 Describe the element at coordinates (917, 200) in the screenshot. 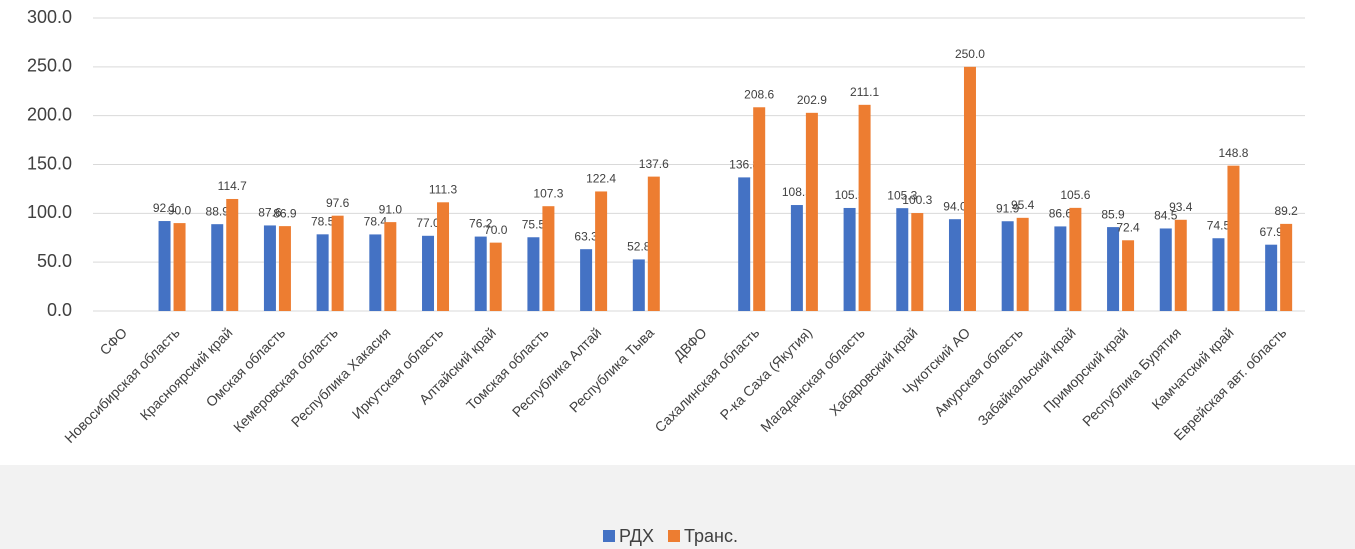

I see `data-label: 100.3` at that location.